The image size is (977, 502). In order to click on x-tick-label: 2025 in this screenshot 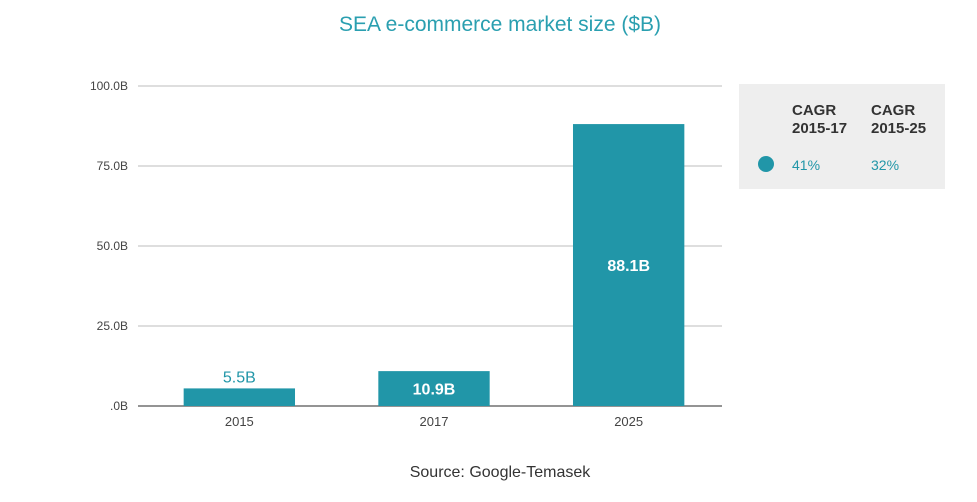, I will do `click(628, 421)`.